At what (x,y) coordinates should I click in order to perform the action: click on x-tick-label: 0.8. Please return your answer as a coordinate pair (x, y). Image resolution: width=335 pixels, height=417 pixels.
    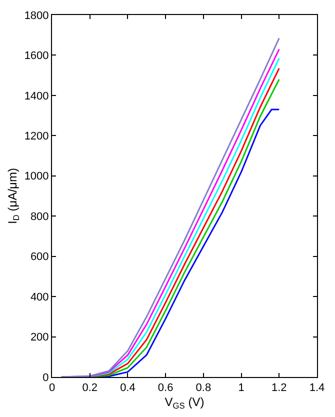
    Looking at the image, I should click on (204, 388).